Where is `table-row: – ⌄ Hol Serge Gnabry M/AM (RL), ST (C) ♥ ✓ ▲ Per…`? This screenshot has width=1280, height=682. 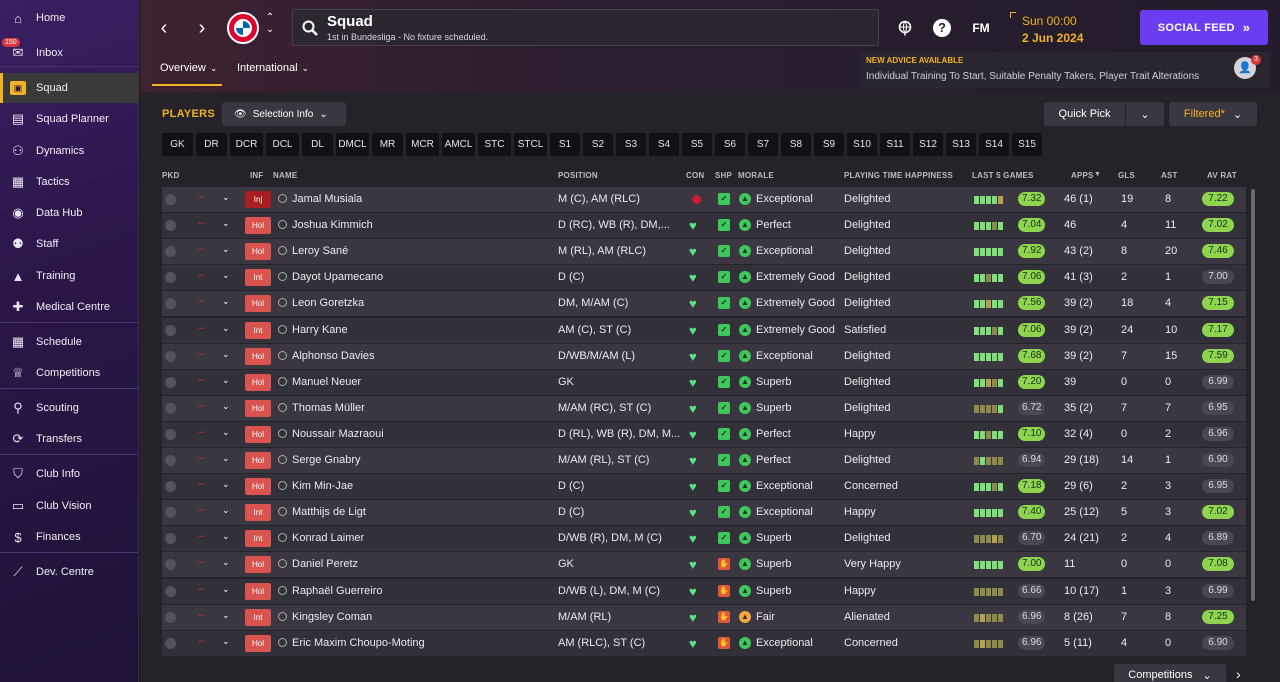
table-row: – ⌄ Hol Serge Gnabry M/AM (RL), ST (C) ♥ ✓ ▲ Per… is located at coordinates (704, 460).